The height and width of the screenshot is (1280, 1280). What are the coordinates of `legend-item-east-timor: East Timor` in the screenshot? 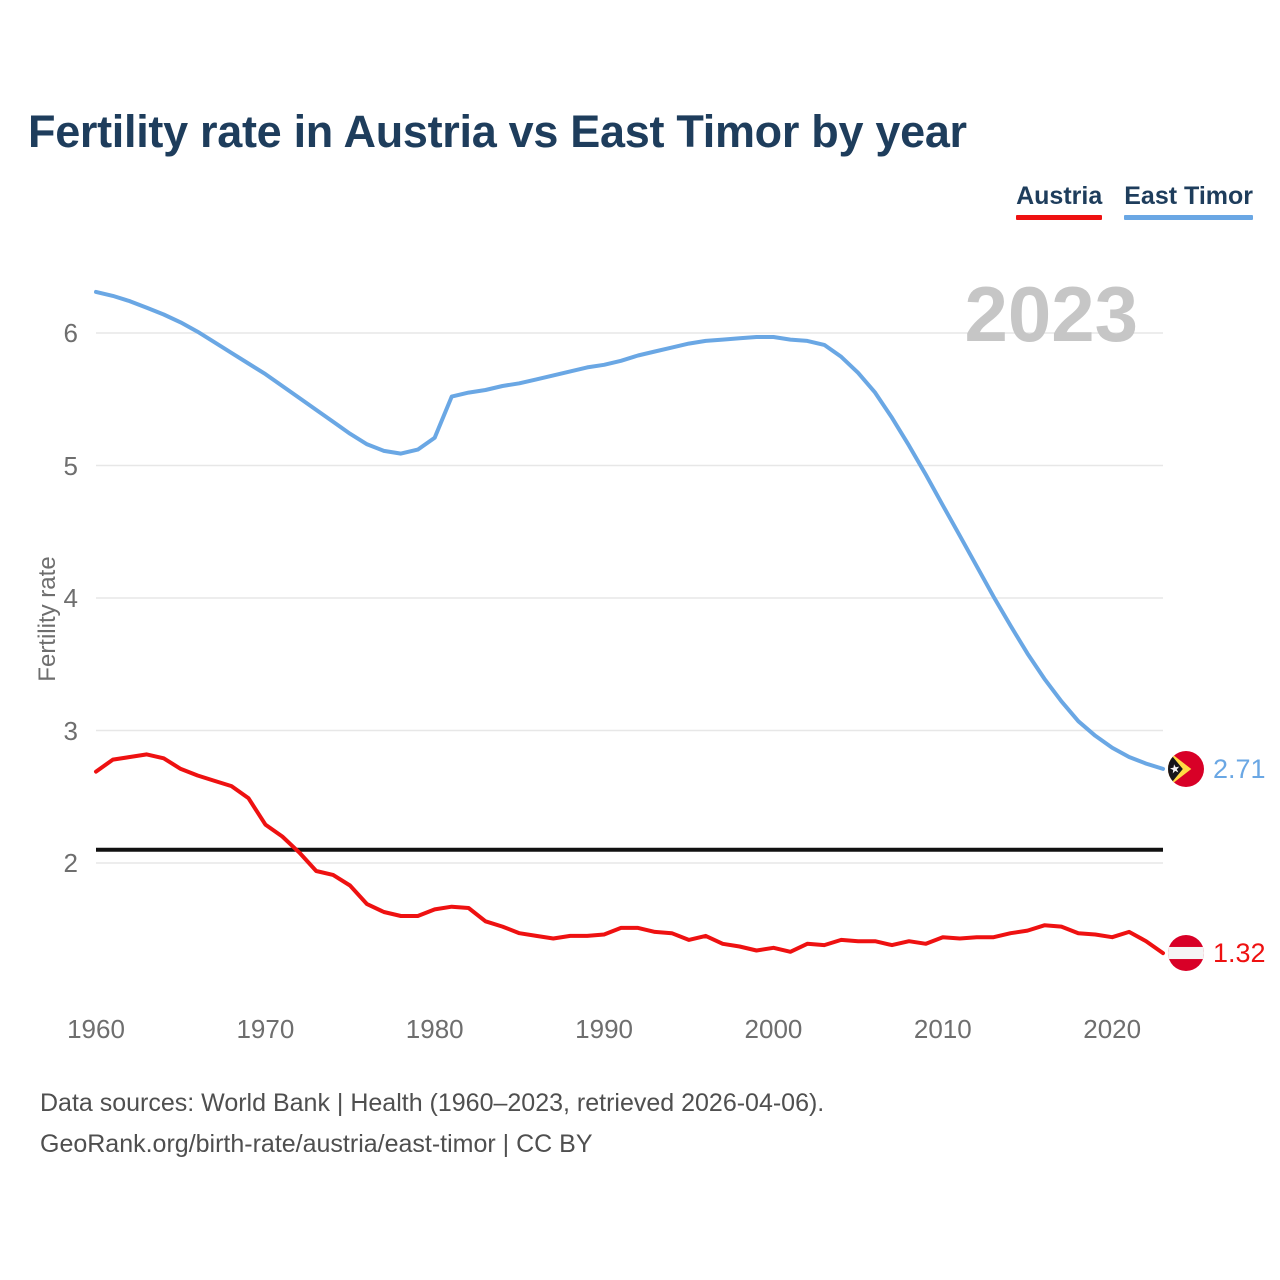 It's located at (1188, 201).